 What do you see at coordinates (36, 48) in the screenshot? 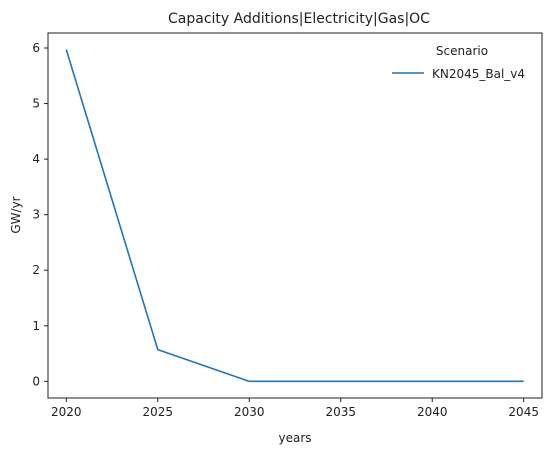
I see `y-tick-label: 6` at bounding box center [36, 48].